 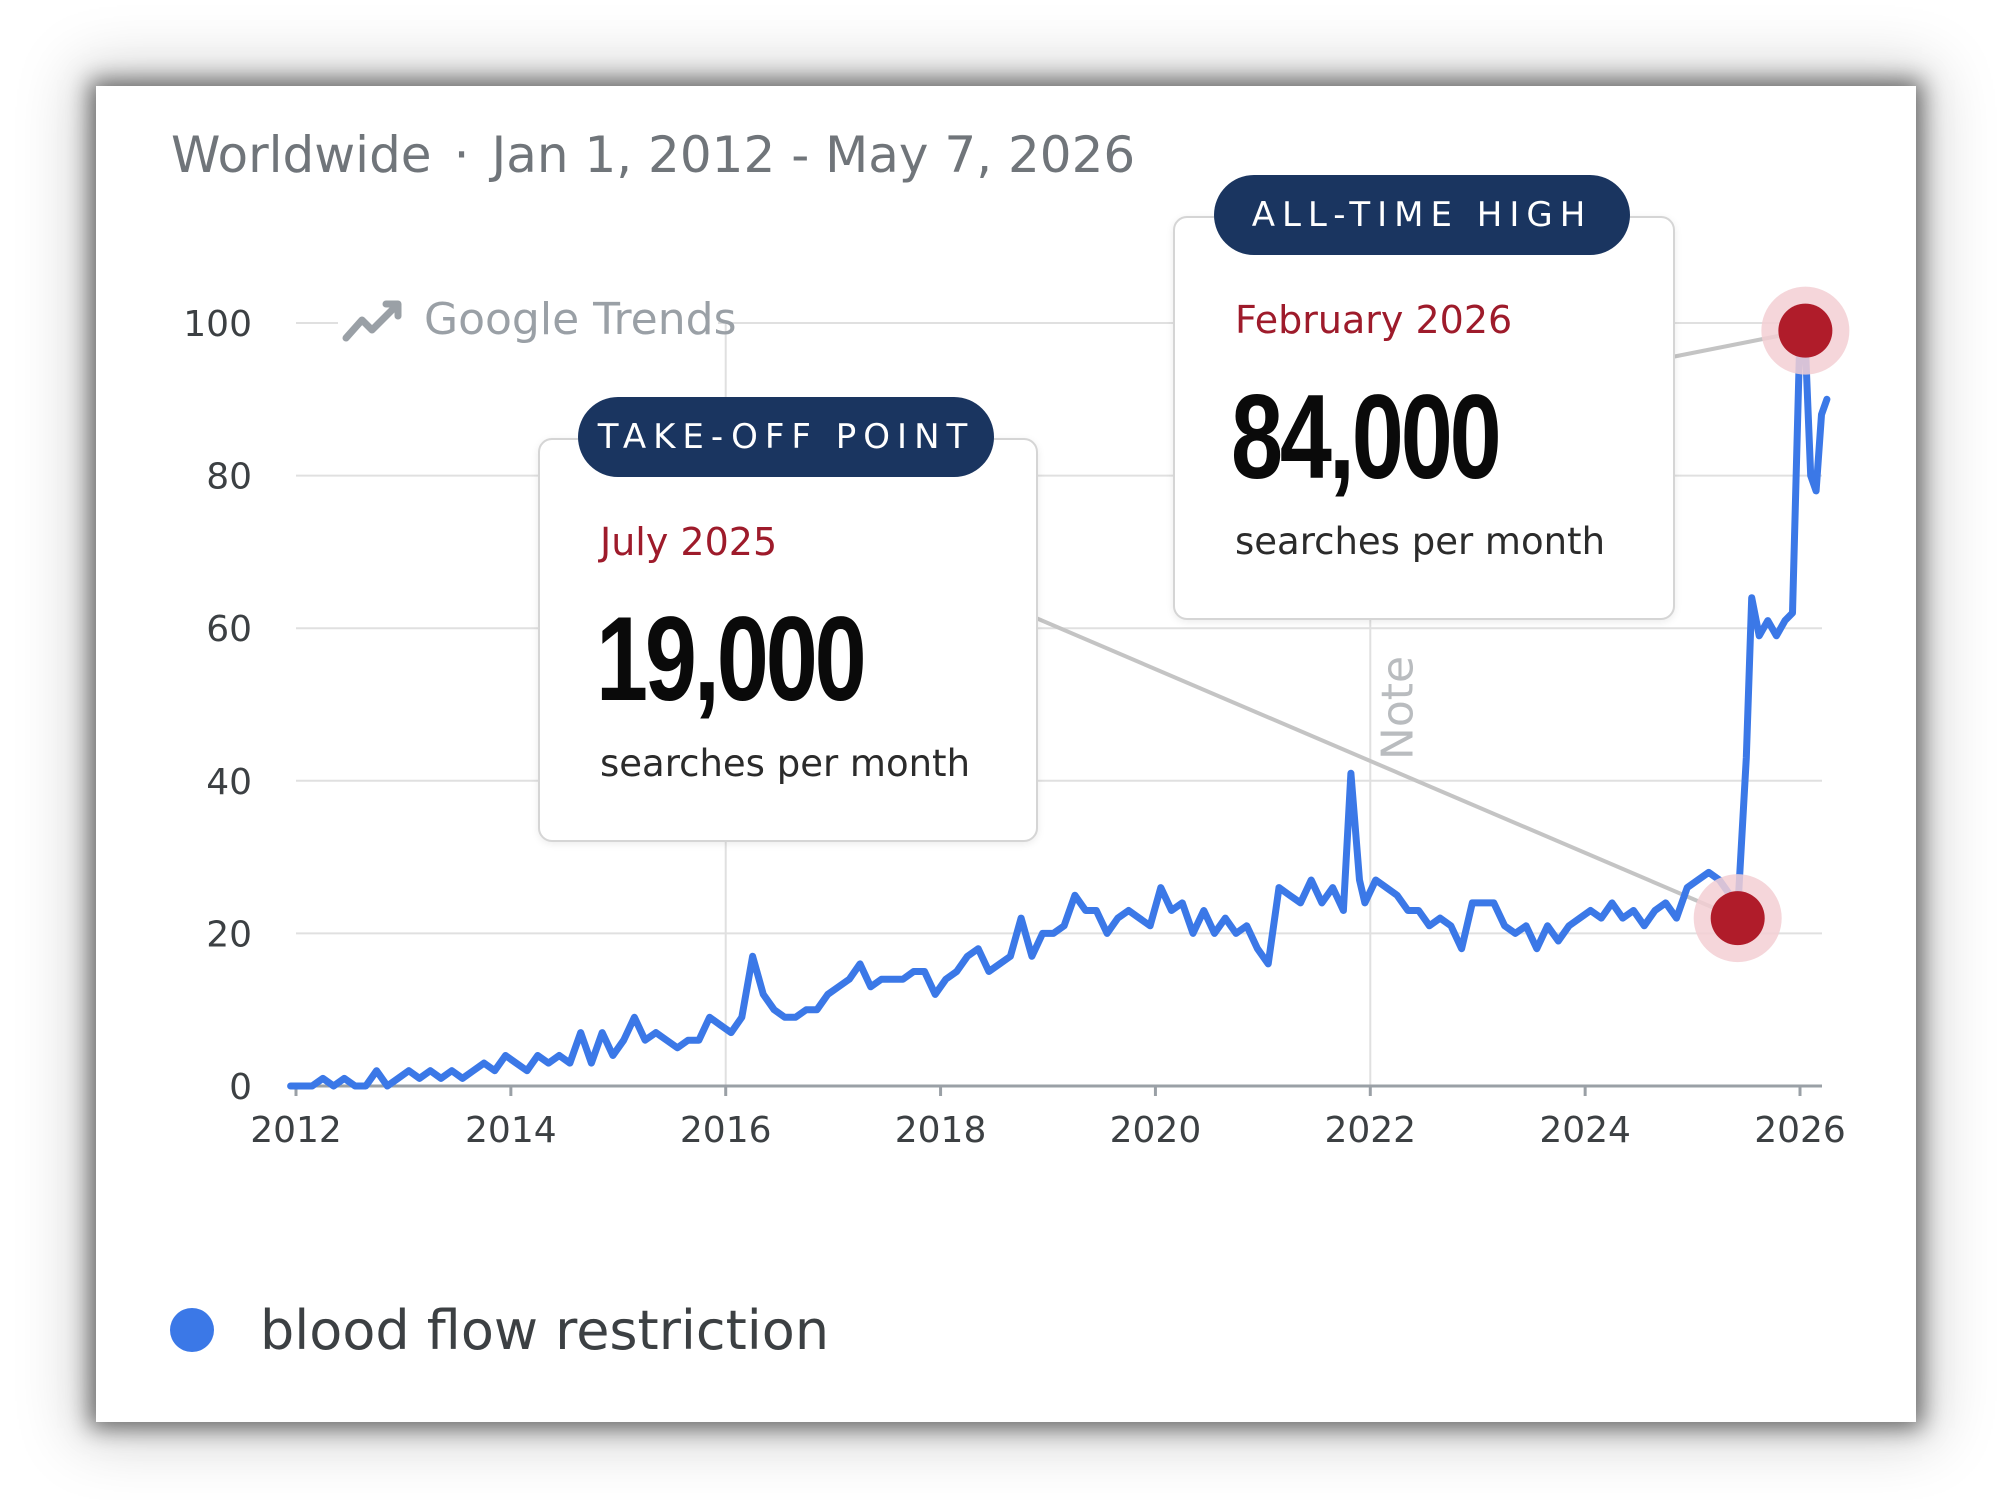 I want to click on x-tick-label: 2020, so click(x=1156, y=1130).